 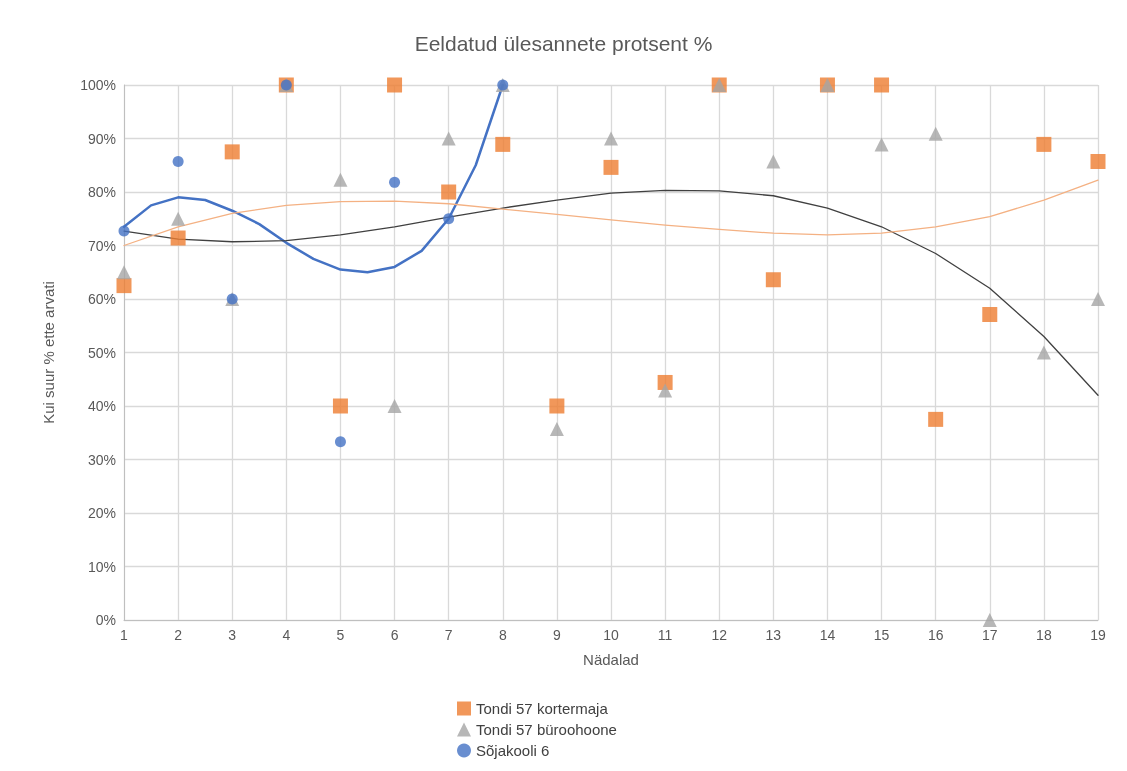 What do you see at coordinates (101, 192) in the screenshot?
I see `y-tick-label: 80%` at bounding box center [101, 192].